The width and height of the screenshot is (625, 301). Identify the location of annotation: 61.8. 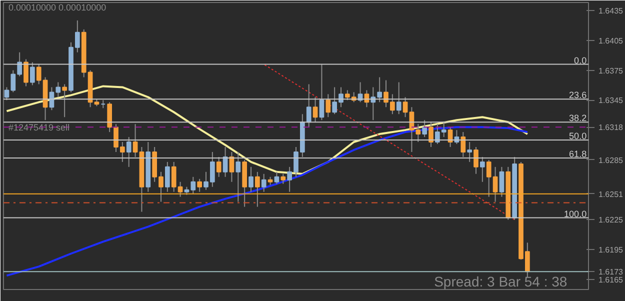
(578, 153).